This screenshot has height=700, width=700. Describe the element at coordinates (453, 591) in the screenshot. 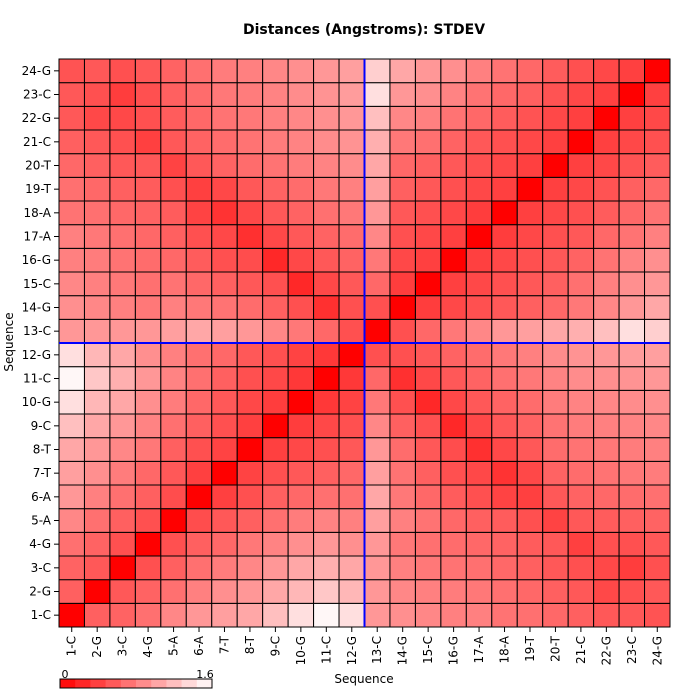

I see `heatmap-cell-16-G-2-G` at that location.